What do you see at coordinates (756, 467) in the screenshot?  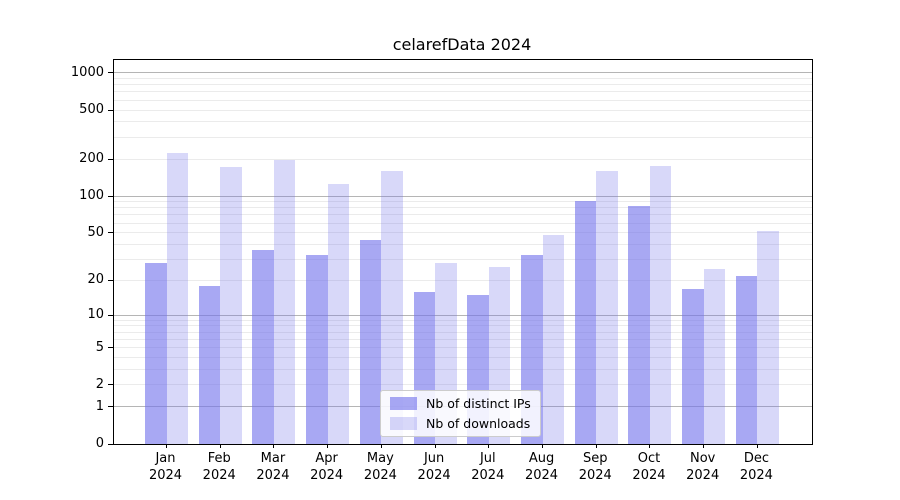 I see `x-tick-label: Dec 2024` at bounding box center [756, 467].